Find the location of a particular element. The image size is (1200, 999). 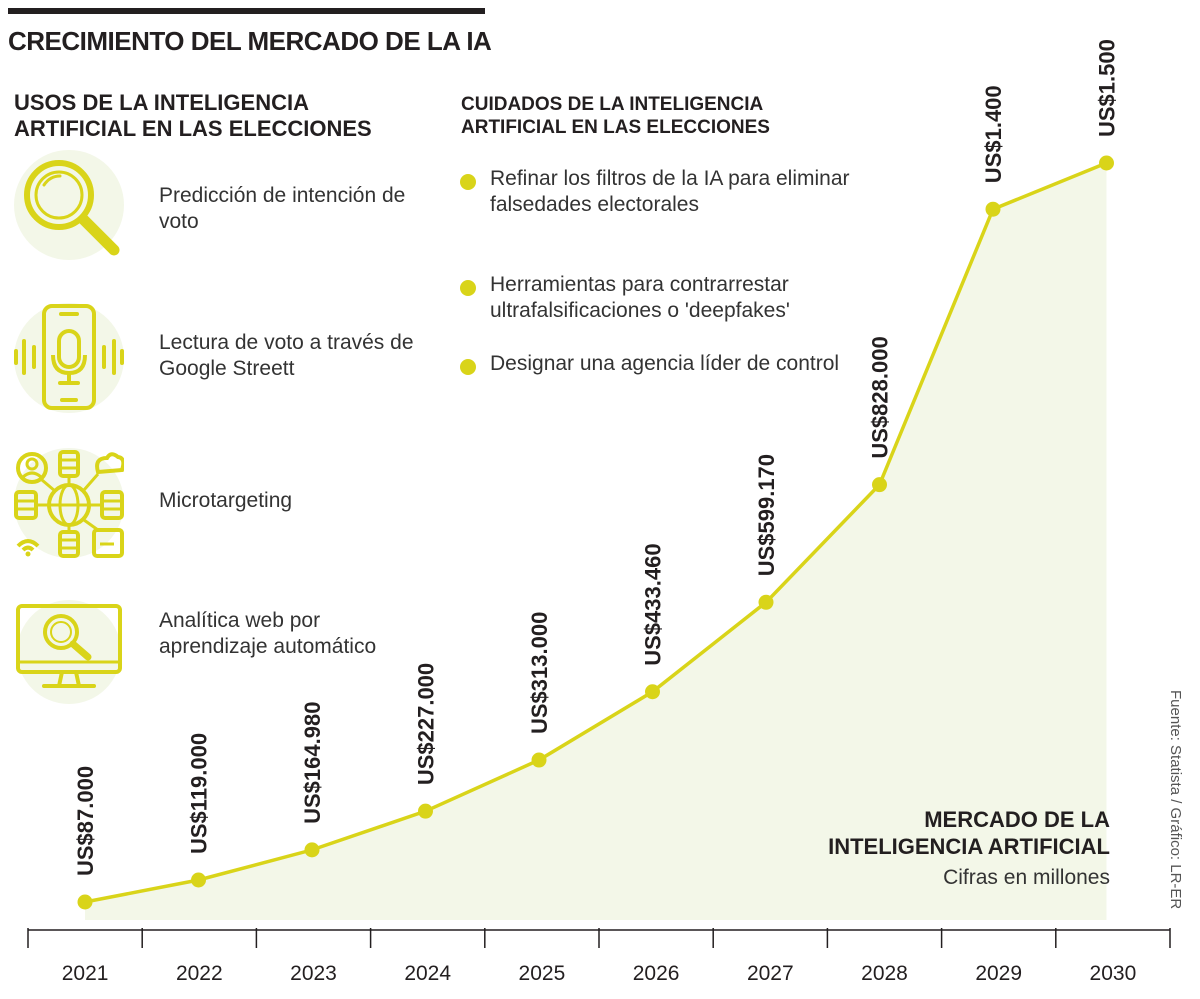

x-tick-label: 2026 is located at coordinates (656, 973).